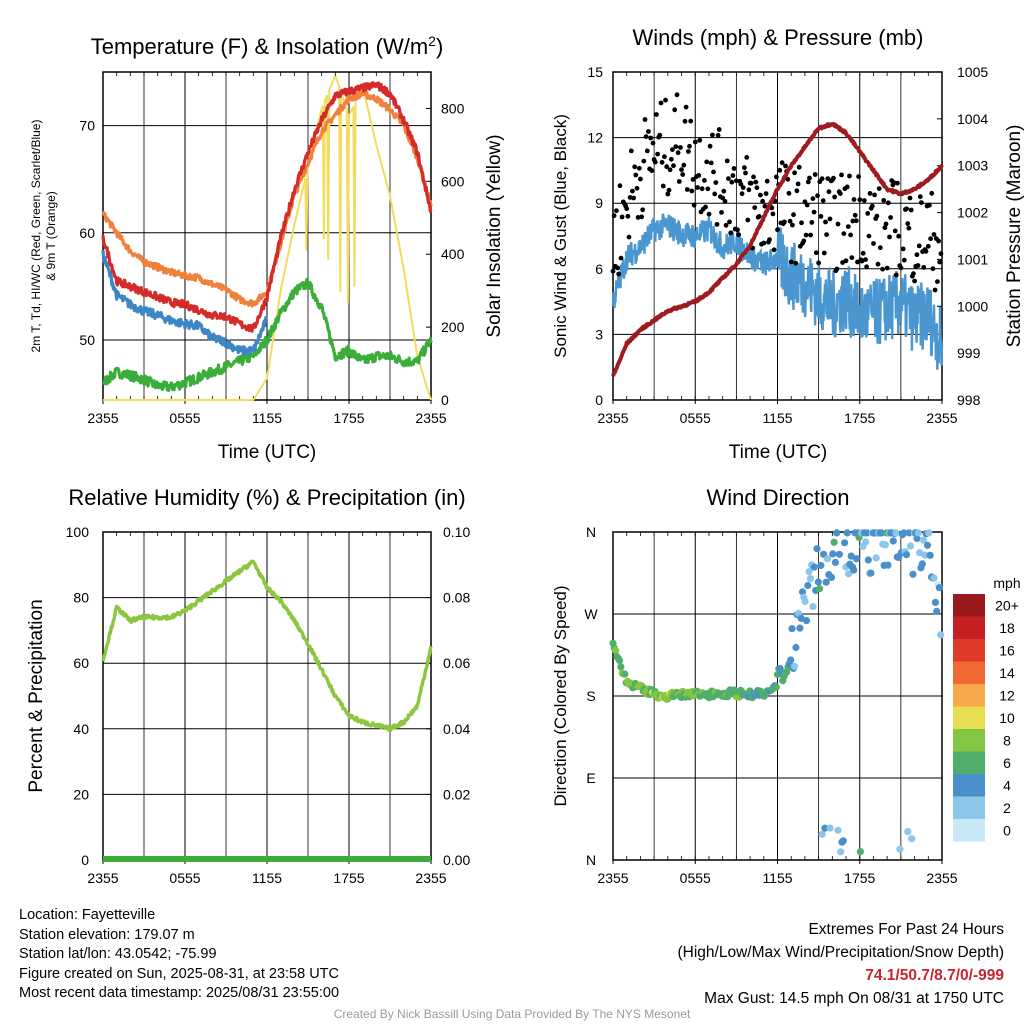 This screenshot has width=1024, height=1024. Describe the element at coordinates (267, 645) in the screenshot. I see `humidity-line` at that location.